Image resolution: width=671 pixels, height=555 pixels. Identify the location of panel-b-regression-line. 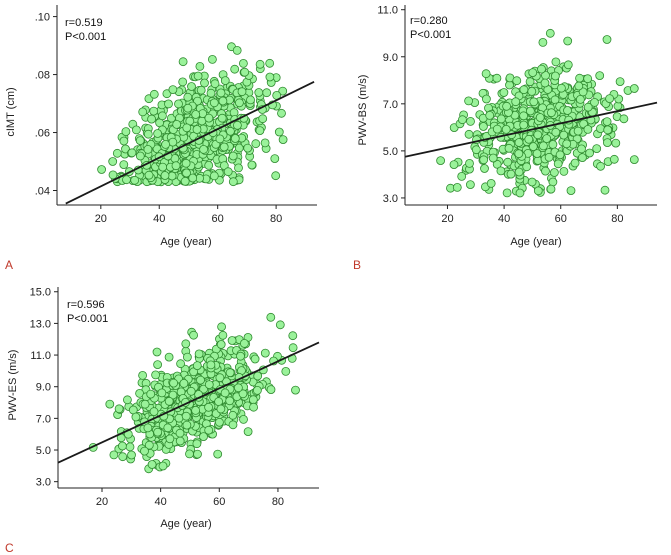
(531, 129).